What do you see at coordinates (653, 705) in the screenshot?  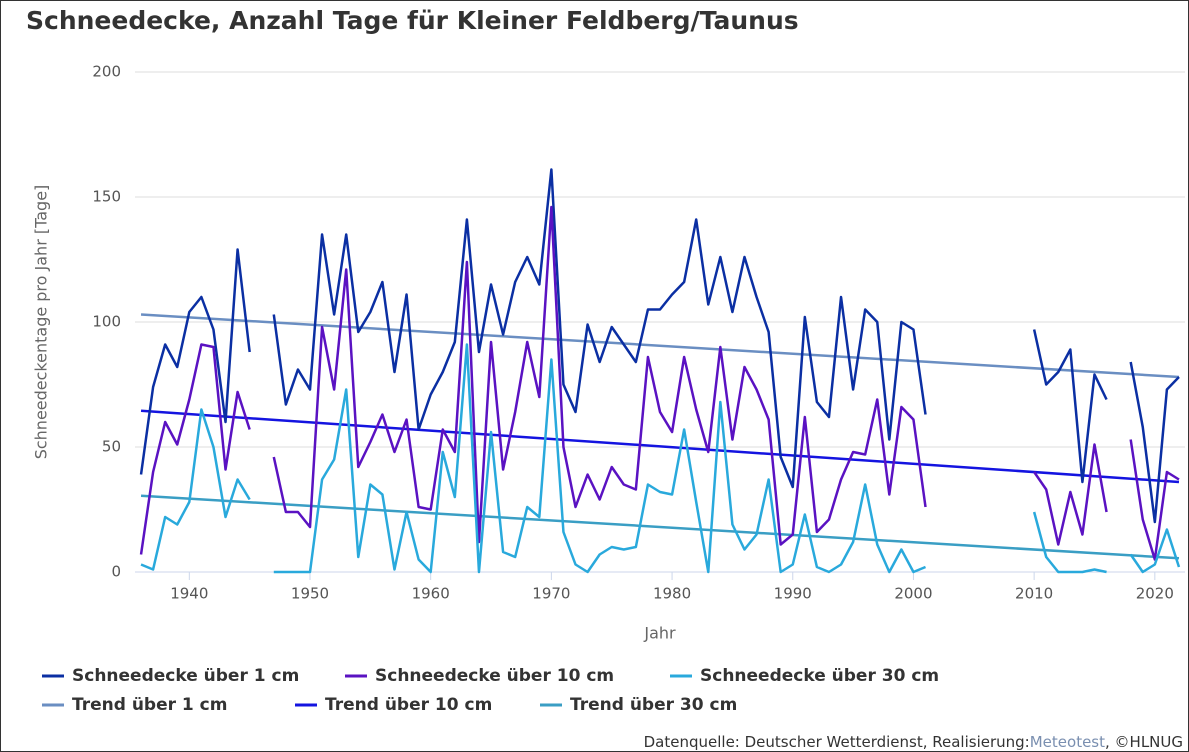 I see `legend-label: Trend über 30 cm` at bounding box center [653, 705].